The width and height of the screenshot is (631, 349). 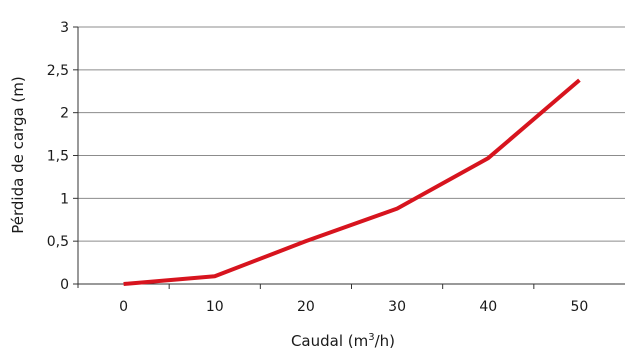 I want to click on x-tick-label: 20, so click(x=306, y=307).